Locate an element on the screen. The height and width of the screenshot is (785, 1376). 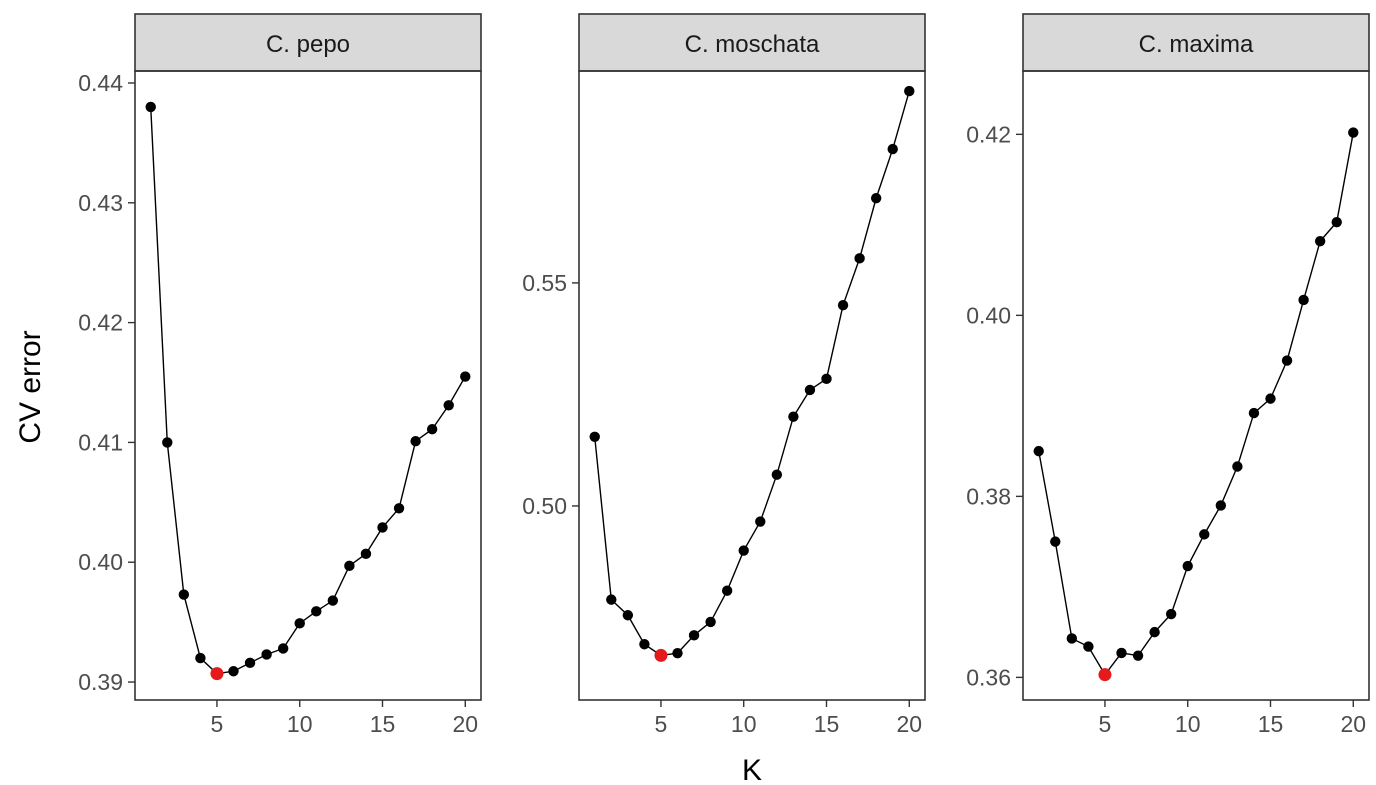
x-axis-title: K is located at coordinates (752, 769).